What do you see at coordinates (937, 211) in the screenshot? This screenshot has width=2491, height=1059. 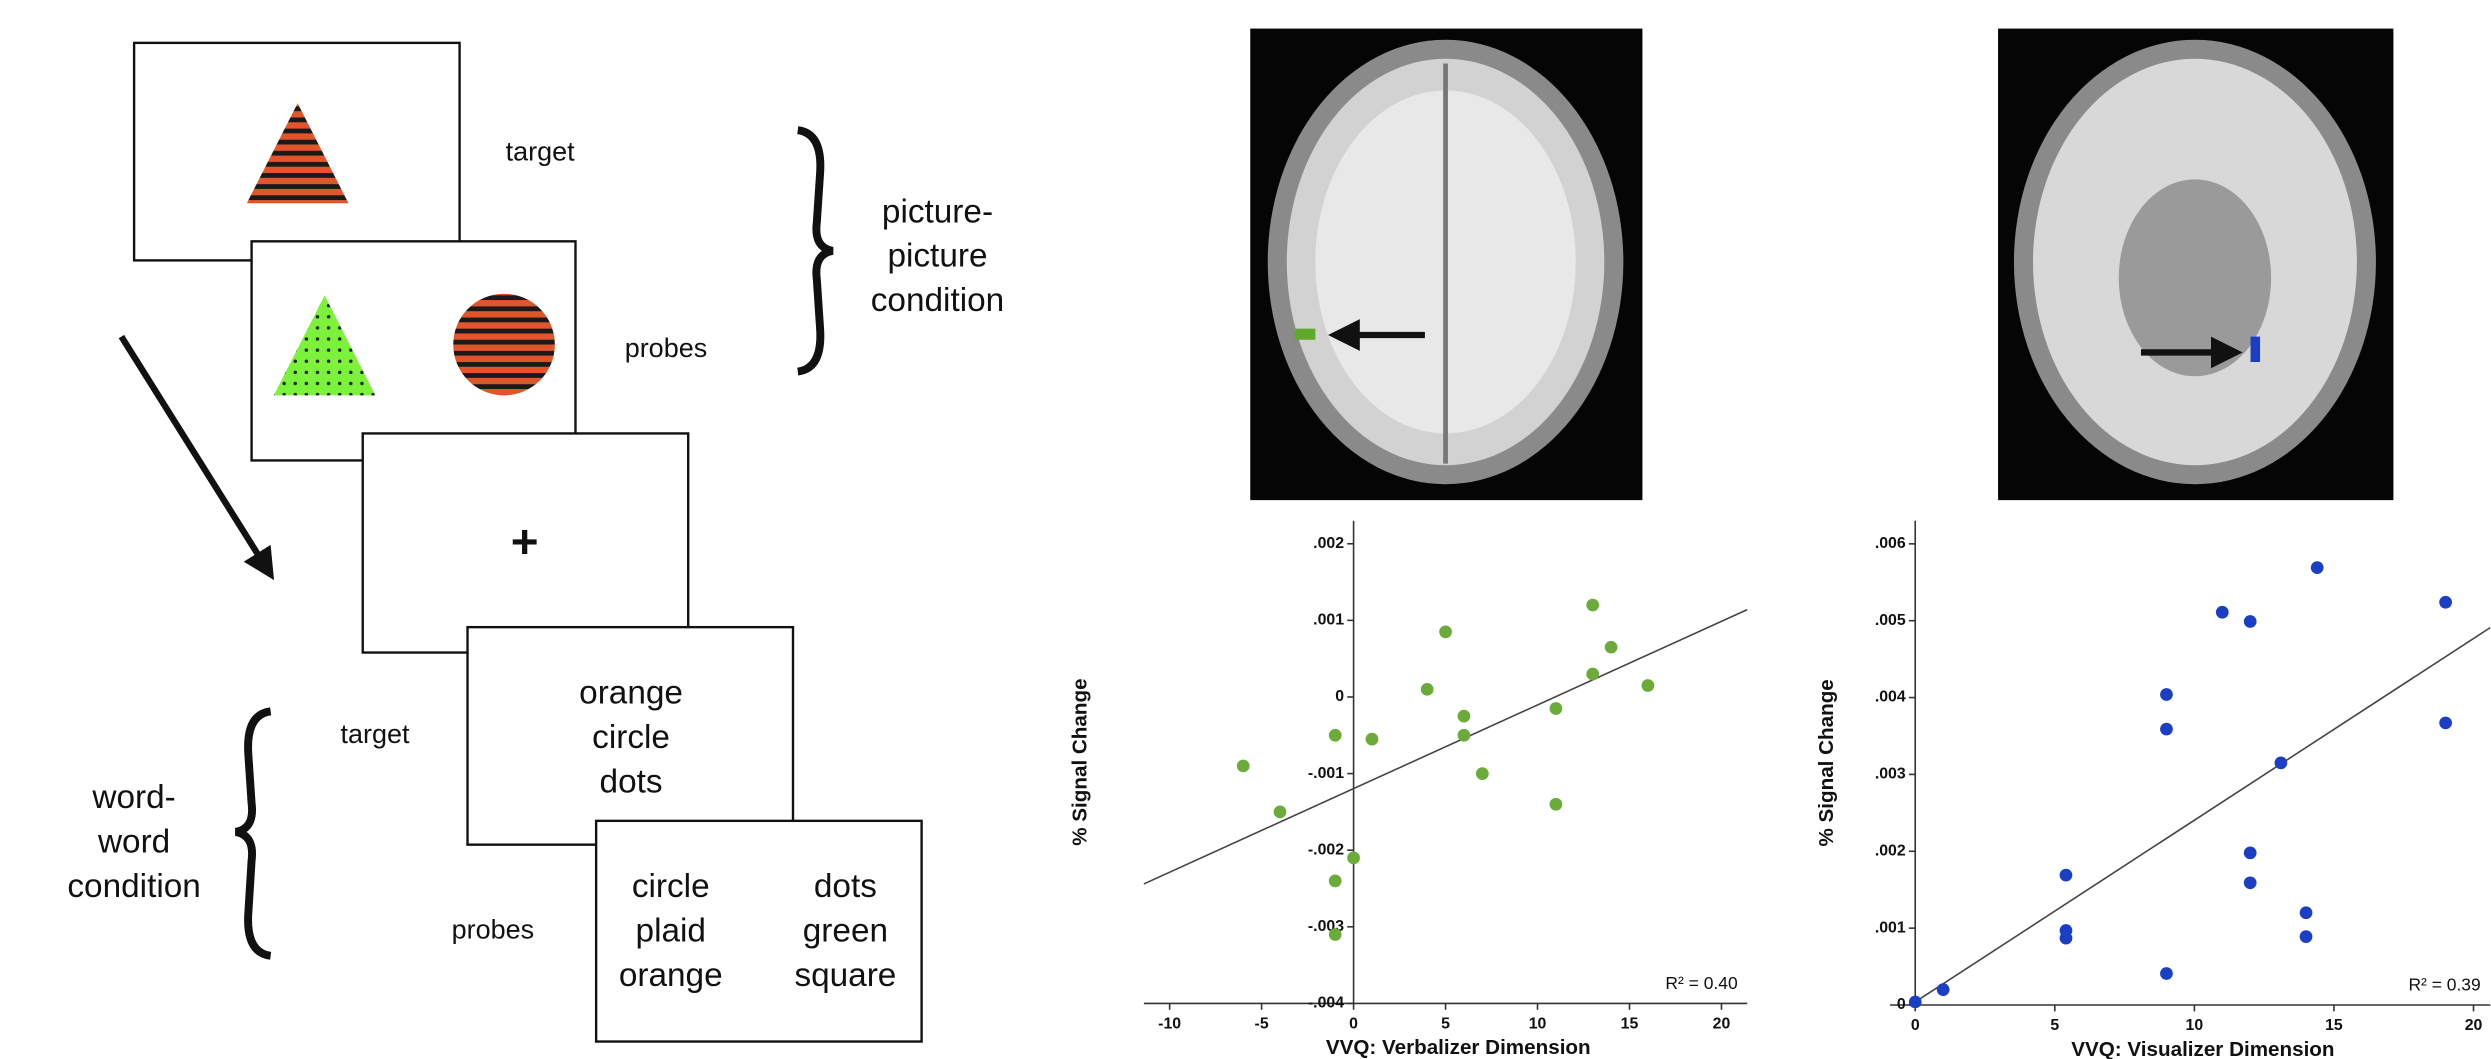 I see `condition: picture-` at bounding box center [937, 211].